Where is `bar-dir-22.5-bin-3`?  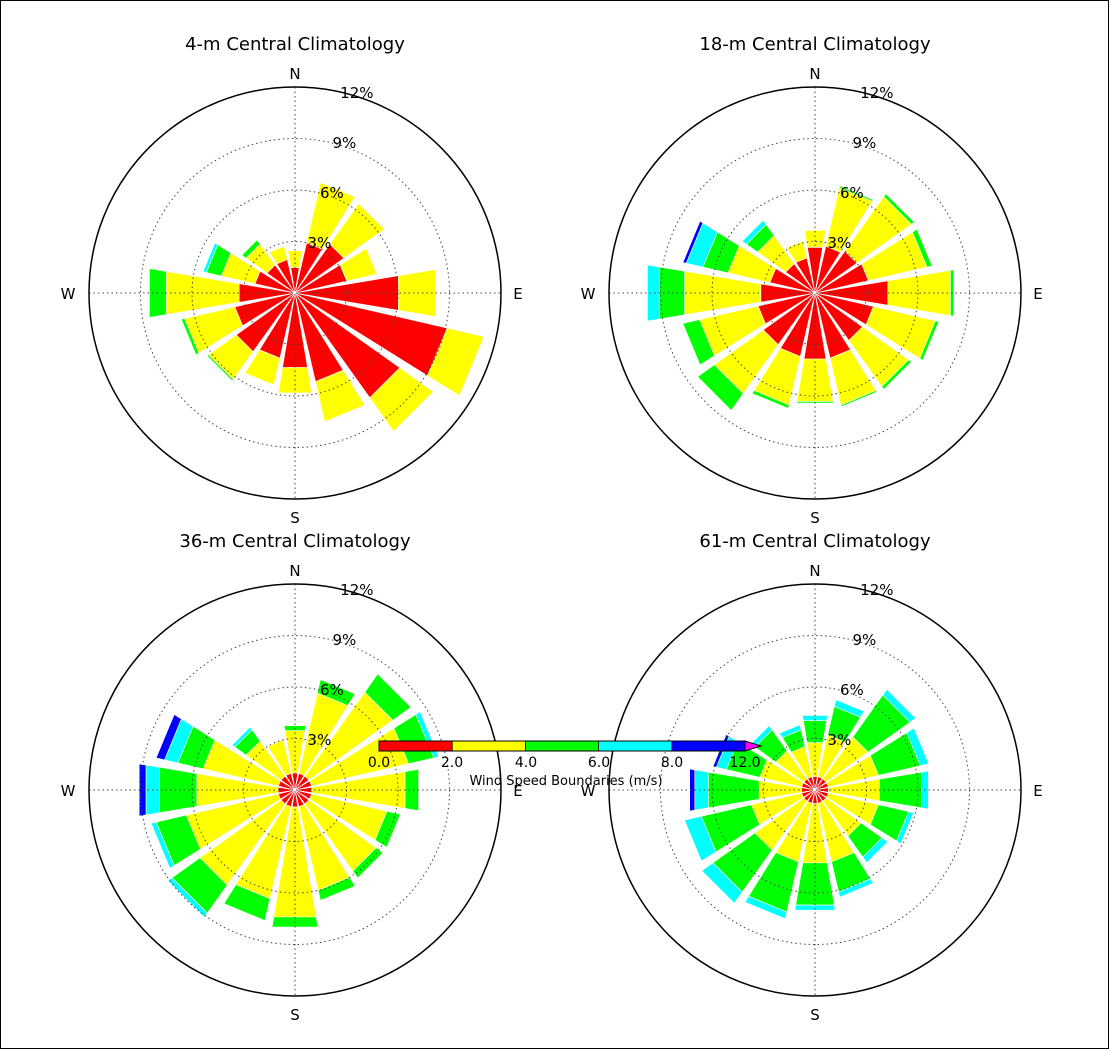 bar-dir-22.5-bin-3 is located at coordinates (849, 708).